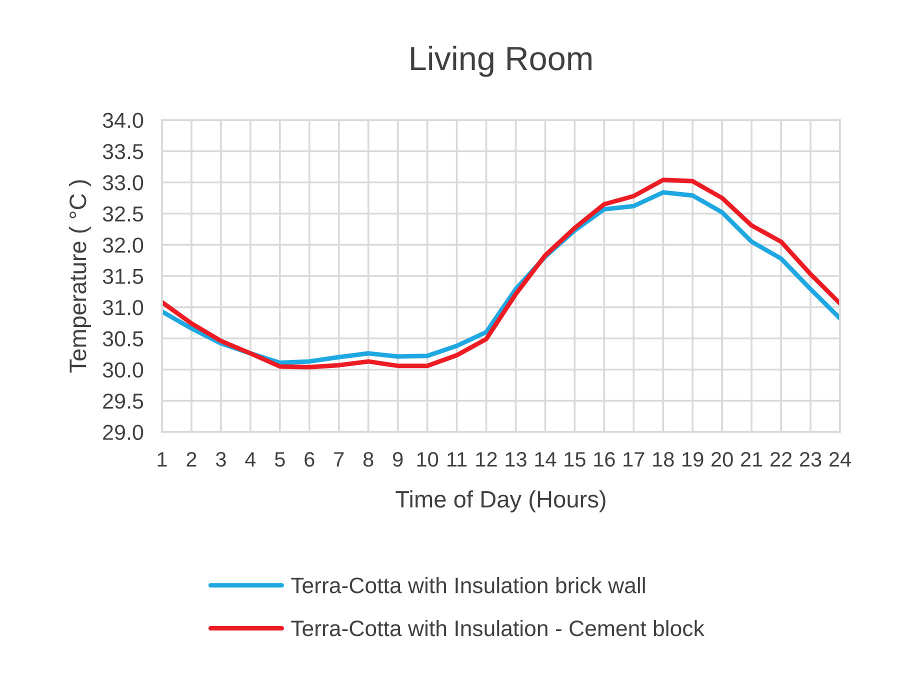 The width and height of the screenshot is (915, 688). Describe the element at coordinates (309, 459) in the screenshot. I see `x-tick-label: 6` at that location.